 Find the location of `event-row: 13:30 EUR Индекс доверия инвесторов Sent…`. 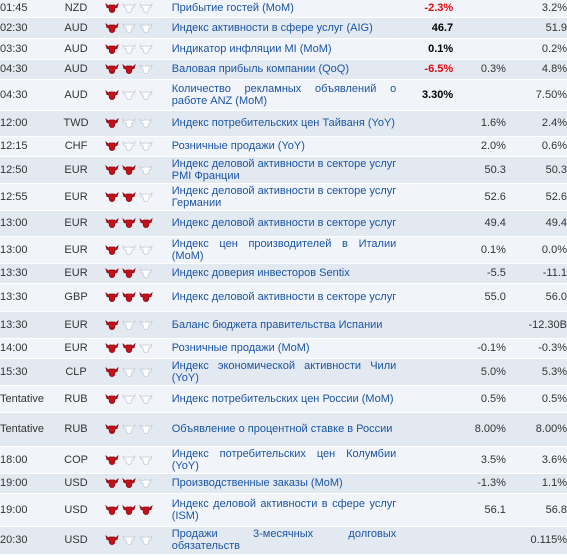

event-row: 13:30 EUR Индекс доверия инвесторов Sent… is located at coordinates (283, 273).